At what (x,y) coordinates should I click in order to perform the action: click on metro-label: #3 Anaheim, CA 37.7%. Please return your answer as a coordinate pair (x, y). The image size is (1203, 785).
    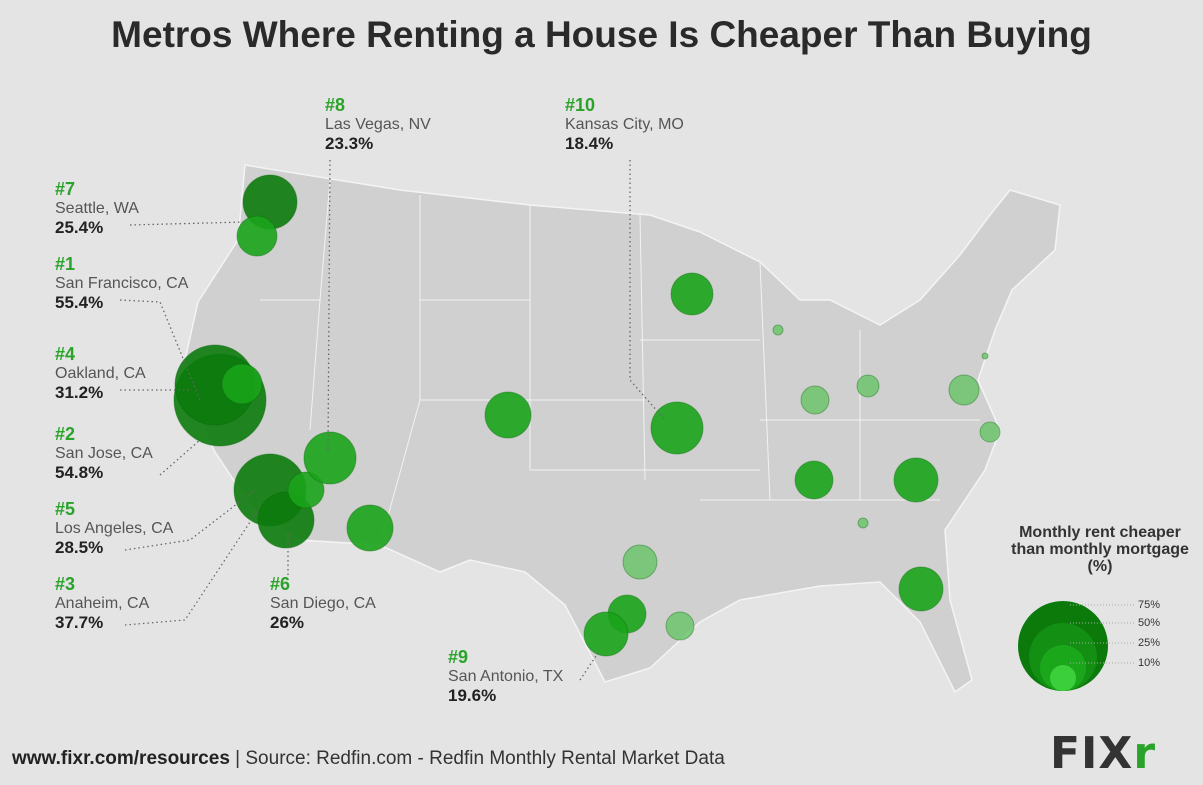
    Looking at the image, I should click on (102, 603).